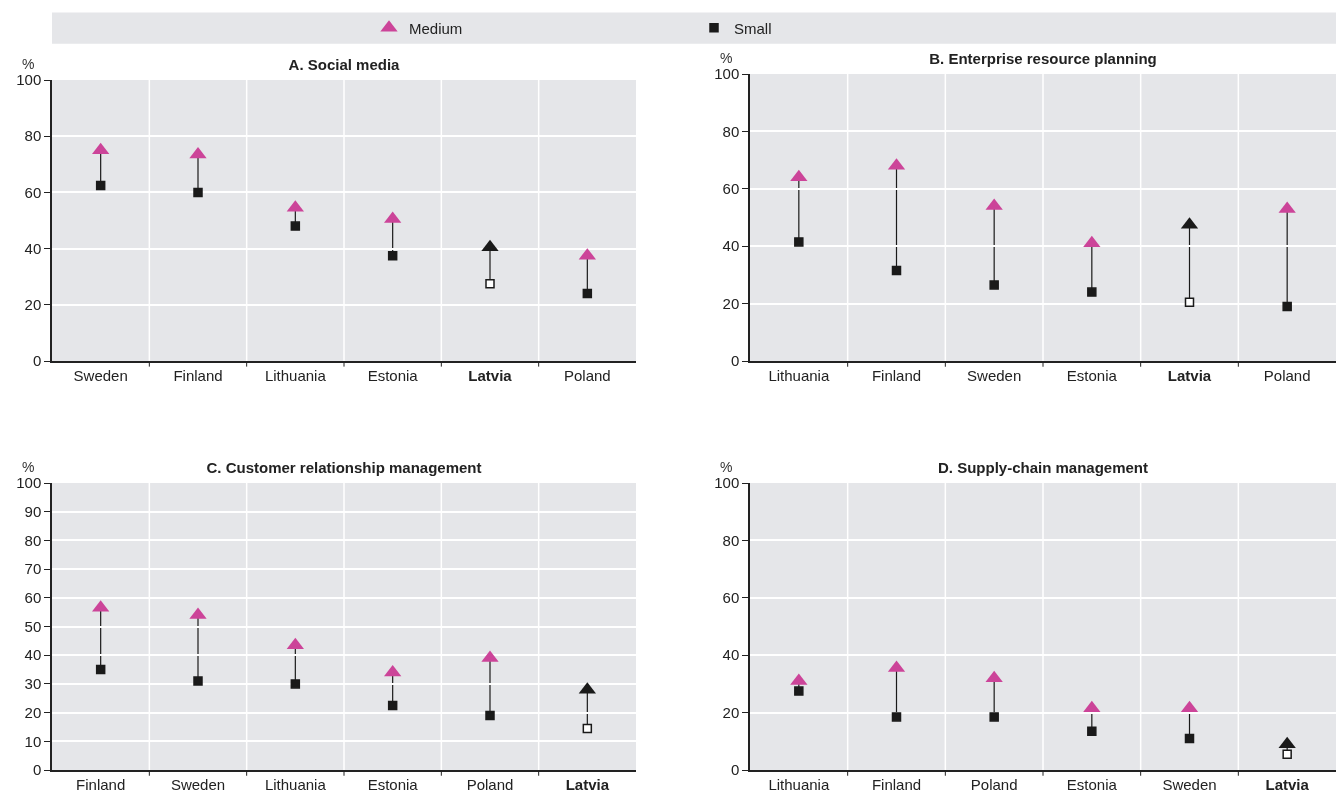  Describe the element at coordinates (344, 467) in the screenshot. I see `chart-title: C. Customer relationship management` at that location.